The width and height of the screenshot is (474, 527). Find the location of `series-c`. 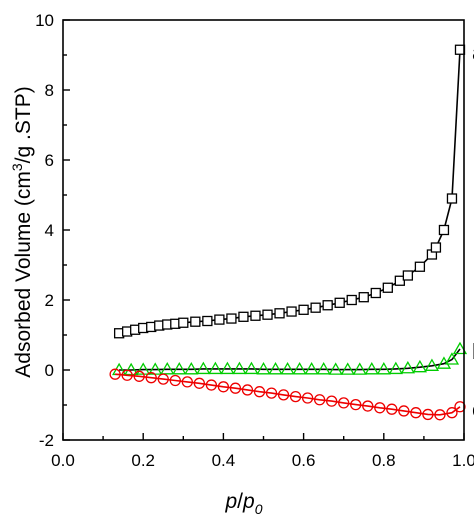

series-c is located at coordinates (287, 394).